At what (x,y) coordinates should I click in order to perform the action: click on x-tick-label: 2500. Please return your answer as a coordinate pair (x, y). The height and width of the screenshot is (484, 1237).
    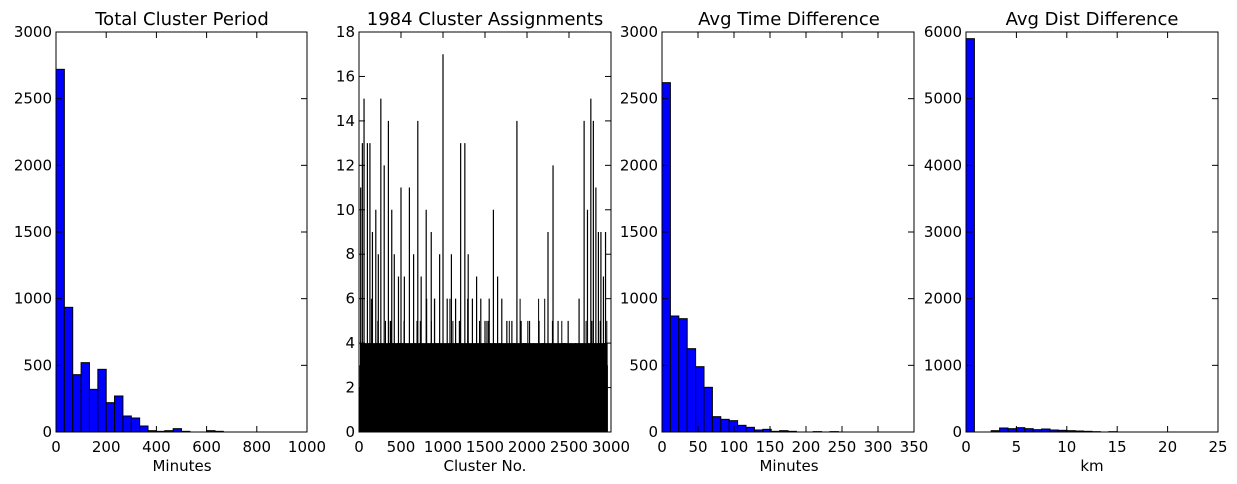
    Looking at the image, I should click on (569, 447).